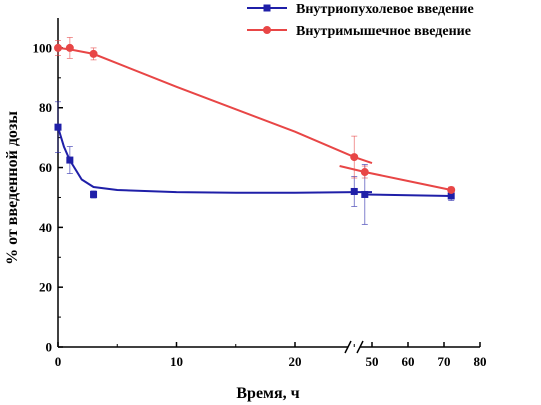 The width and height of the screenshot is (541, 405). I want to click on y-tick-label: 80, so click(45, 107).